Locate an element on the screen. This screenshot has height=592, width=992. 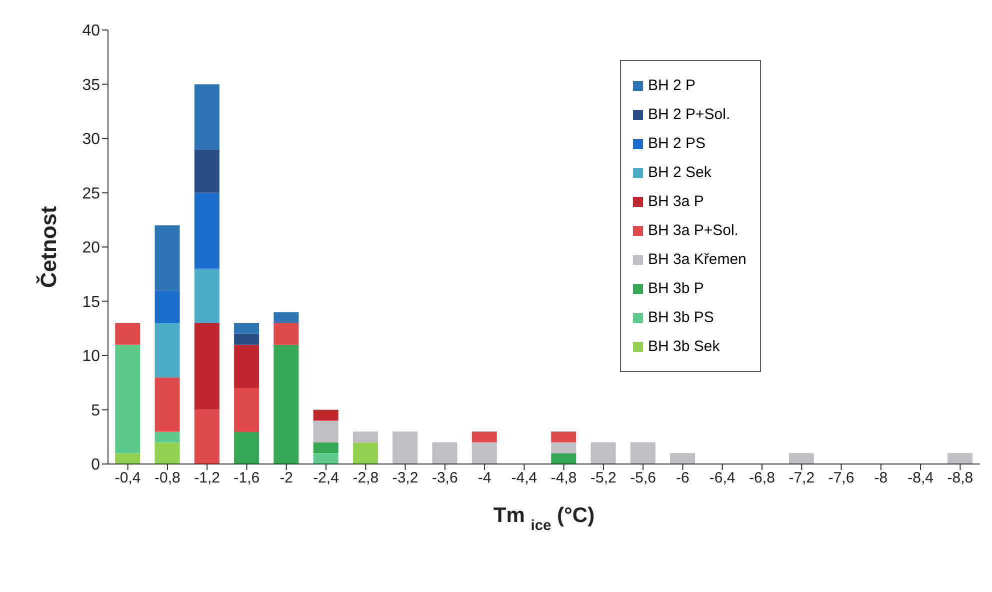
x-tick-label: -5,2 is located at coordinates (603, 478).